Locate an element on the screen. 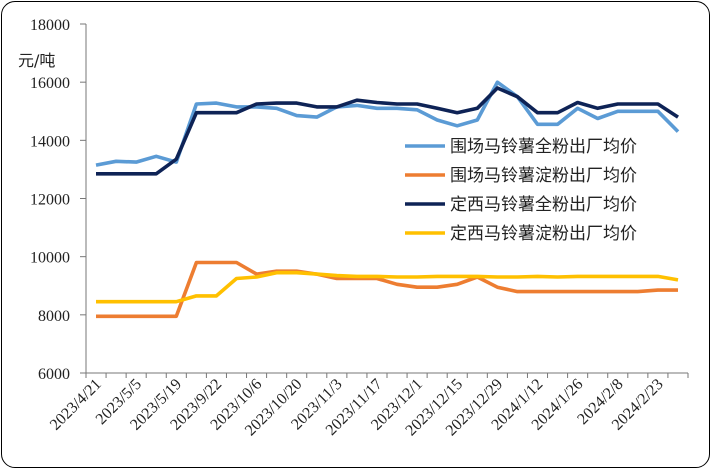 The width and height of the screenshot is (713, 471). legend-label-3: 定西马铃薯全粉出厂均价 is located at coordinates (543, 205).